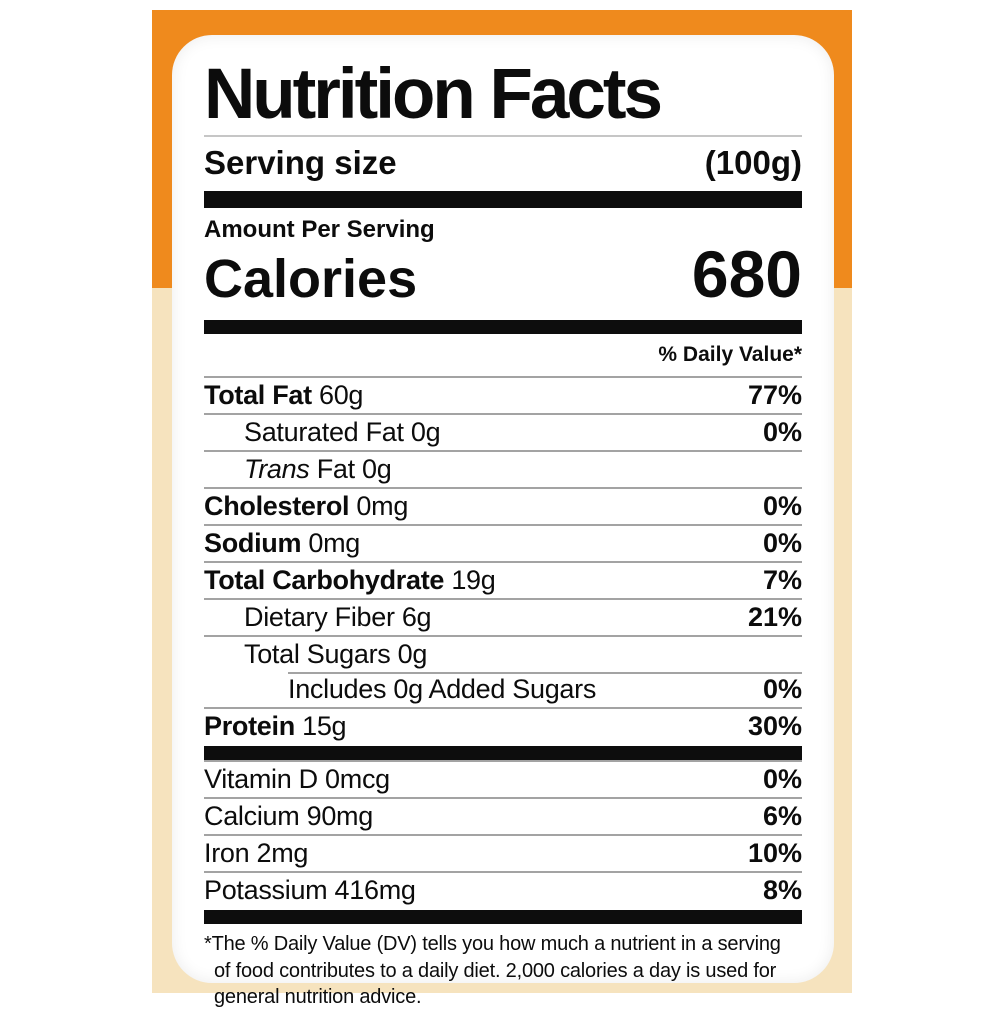 The image size is (1000, 1011). What do you see at coordinates (503, 199) in the screenshot?
I see `thick-bar-top` at bounding box center [503, 199].